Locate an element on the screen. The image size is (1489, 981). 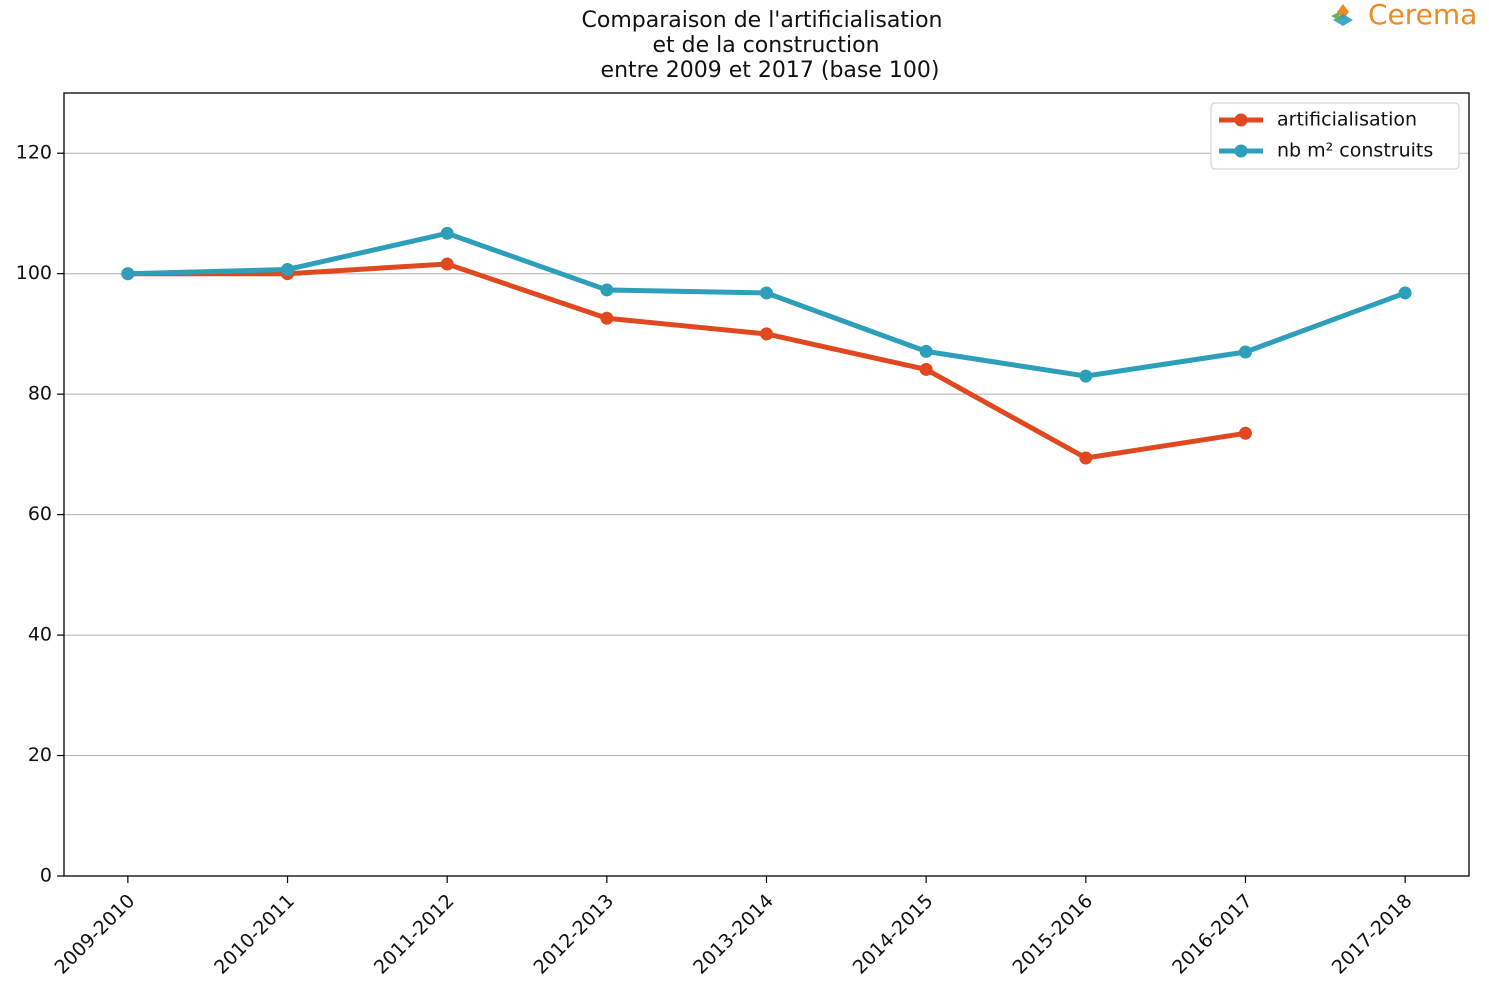
x-tick-label: 2009-2010 is located at coordinates (94, 934).